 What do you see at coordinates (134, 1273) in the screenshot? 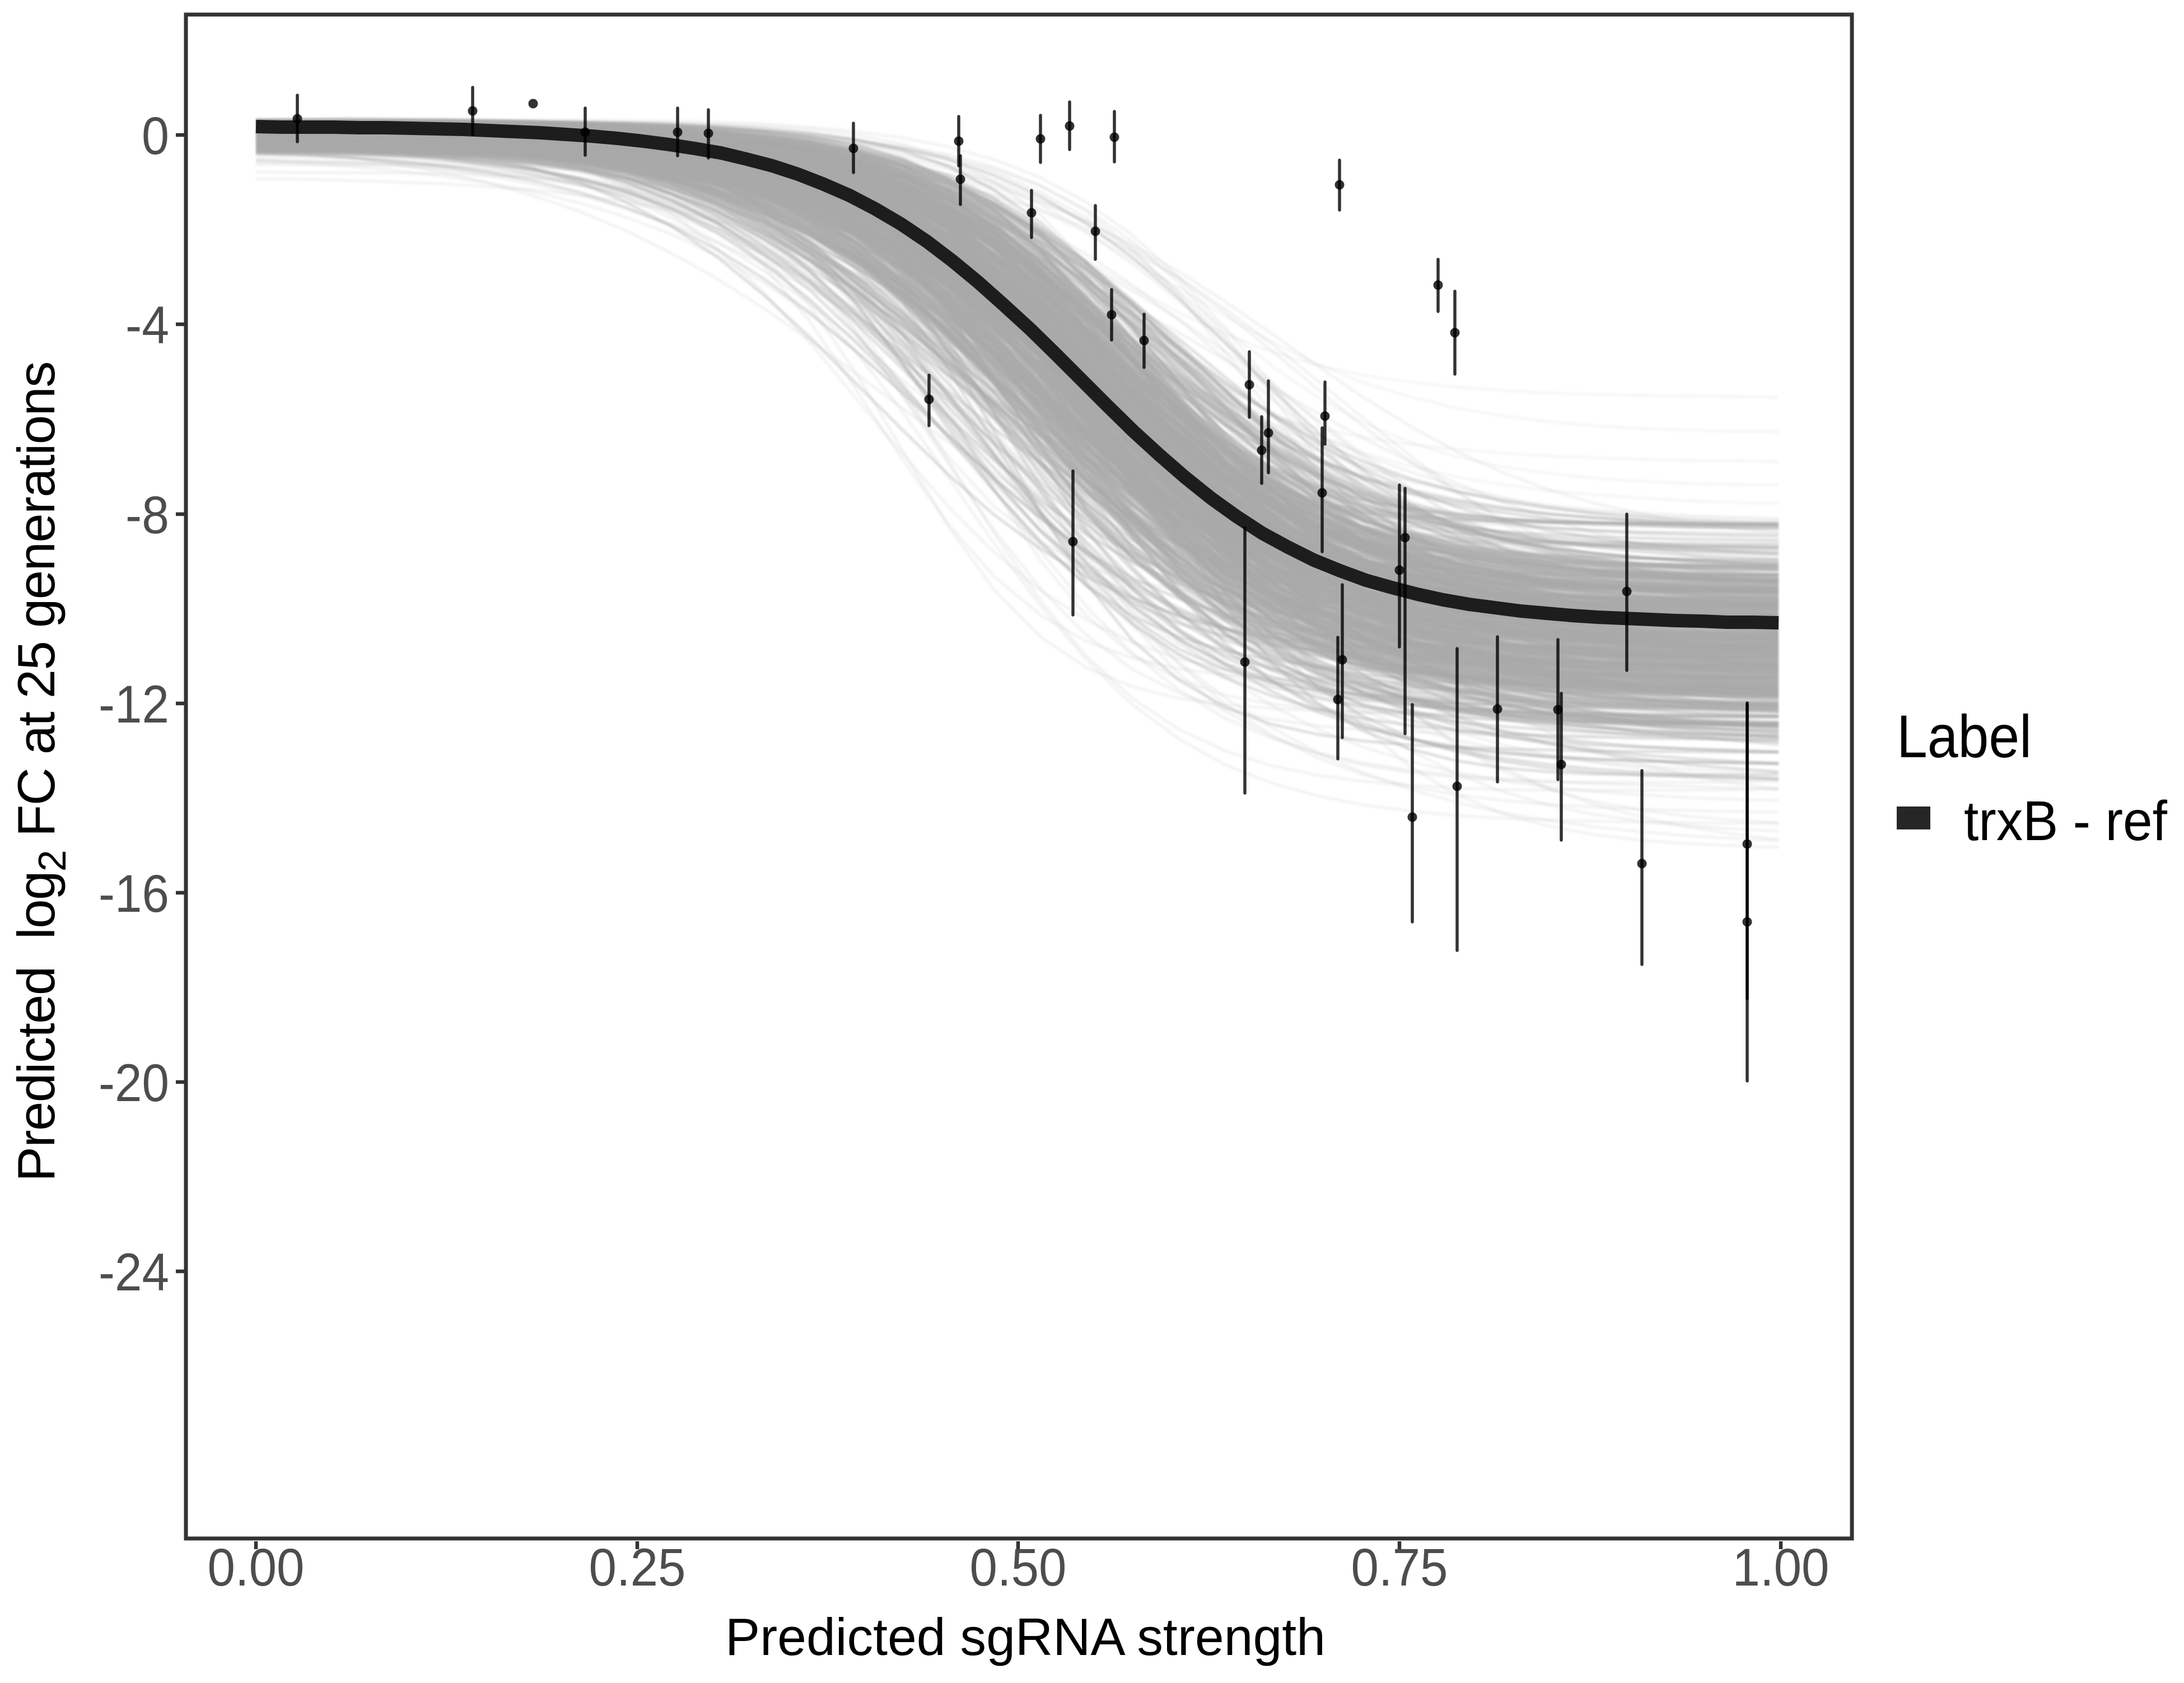
I see `svg-text: -24` at bounding box center [134, 1273].